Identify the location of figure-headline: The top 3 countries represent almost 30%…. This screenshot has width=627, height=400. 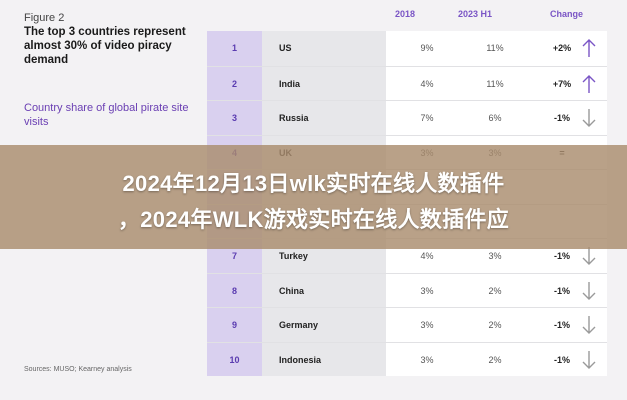
(105, 46).